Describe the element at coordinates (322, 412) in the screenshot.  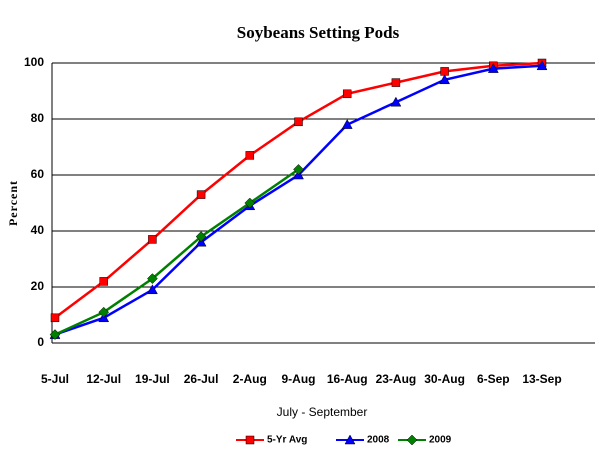
I see `x-axis-label: July - September` at that location.